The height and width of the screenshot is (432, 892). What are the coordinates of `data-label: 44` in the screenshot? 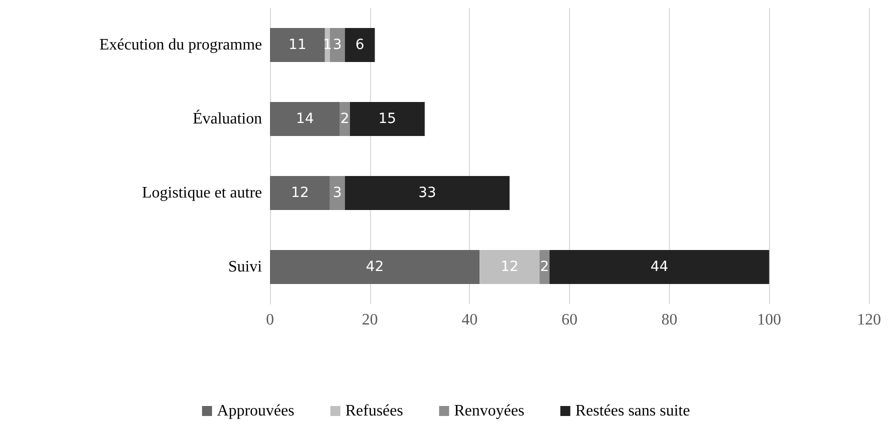 It's located at (659, 267).